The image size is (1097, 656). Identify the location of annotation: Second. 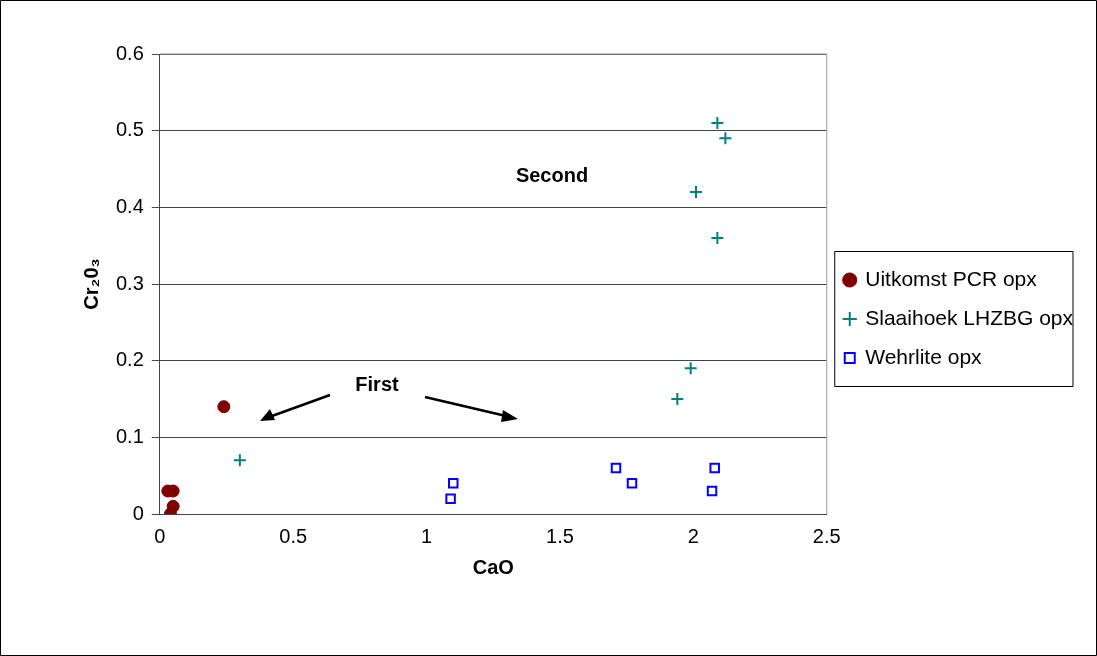
(552, 174).